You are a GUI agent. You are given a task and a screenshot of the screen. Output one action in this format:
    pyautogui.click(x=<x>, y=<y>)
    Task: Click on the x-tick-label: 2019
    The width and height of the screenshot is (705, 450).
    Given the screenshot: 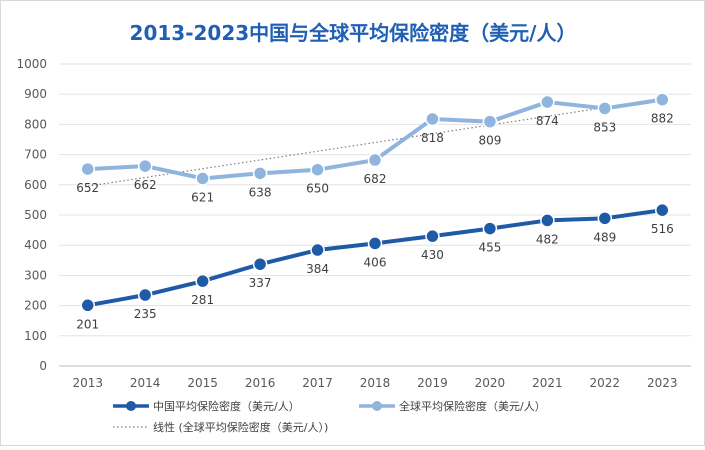 What is the action you would take?
    pyautogui.click(x=432, y=383)
    